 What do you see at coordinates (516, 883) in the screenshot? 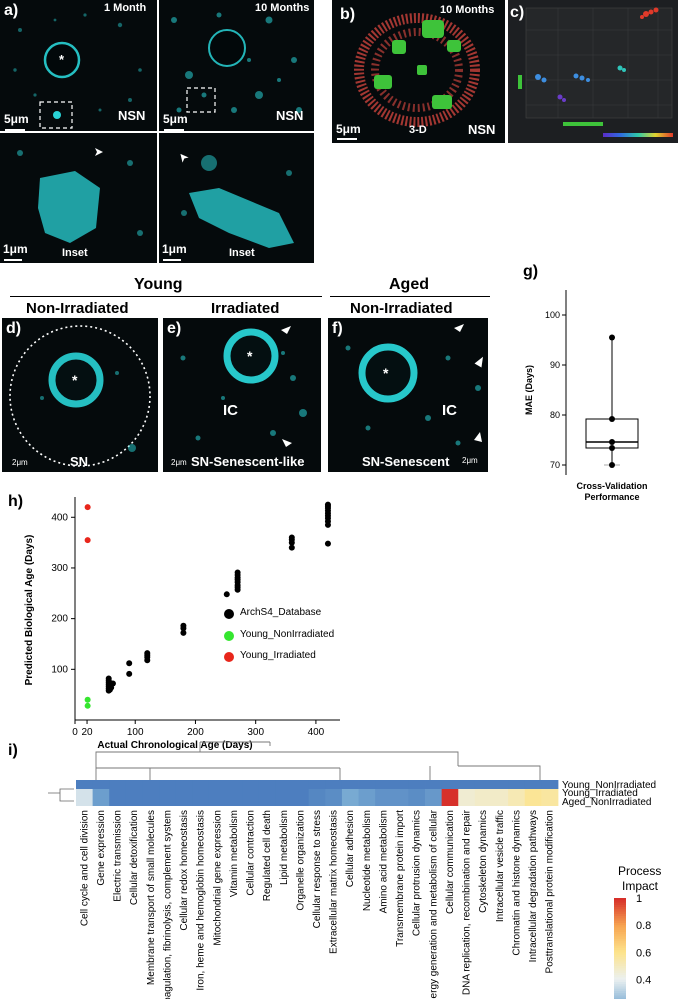
I see `column-label: Chromatin and histone dynamics` at bounding box center [516, 883].